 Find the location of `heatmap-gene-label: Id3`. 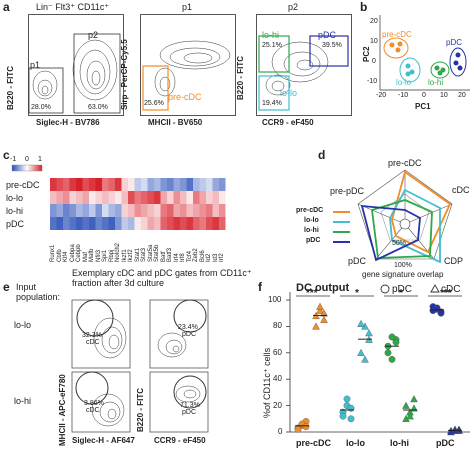

heatmap-gene-label: Id3 is located at coordinates (215, 257).